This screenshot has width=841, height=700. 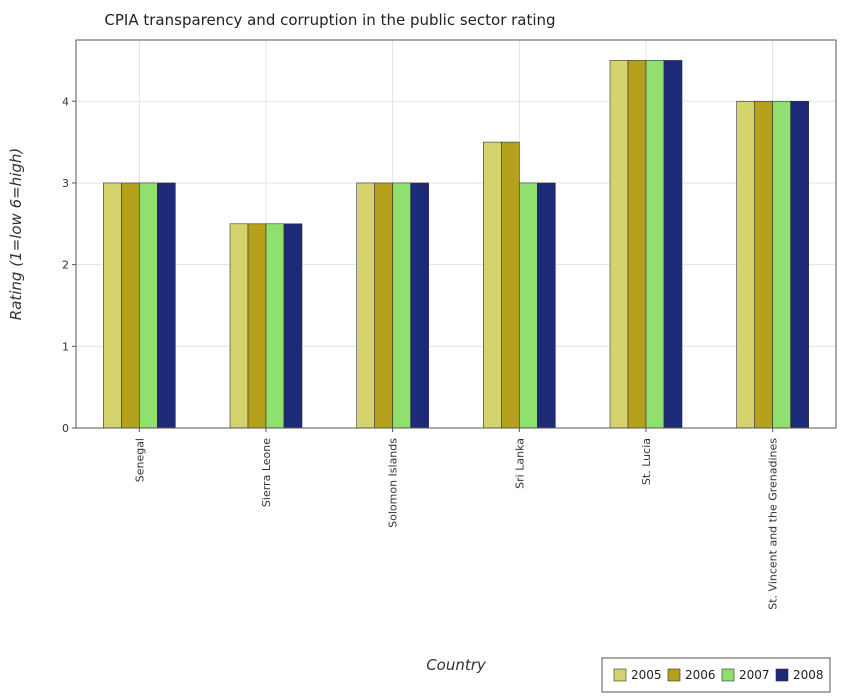 I want to click on legend: 2005 2006 2007 2008, so click(x=716, y=675).